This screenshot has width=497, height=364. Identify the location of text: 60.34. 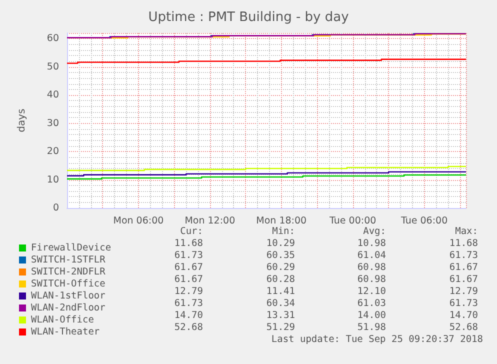
(280, 303).